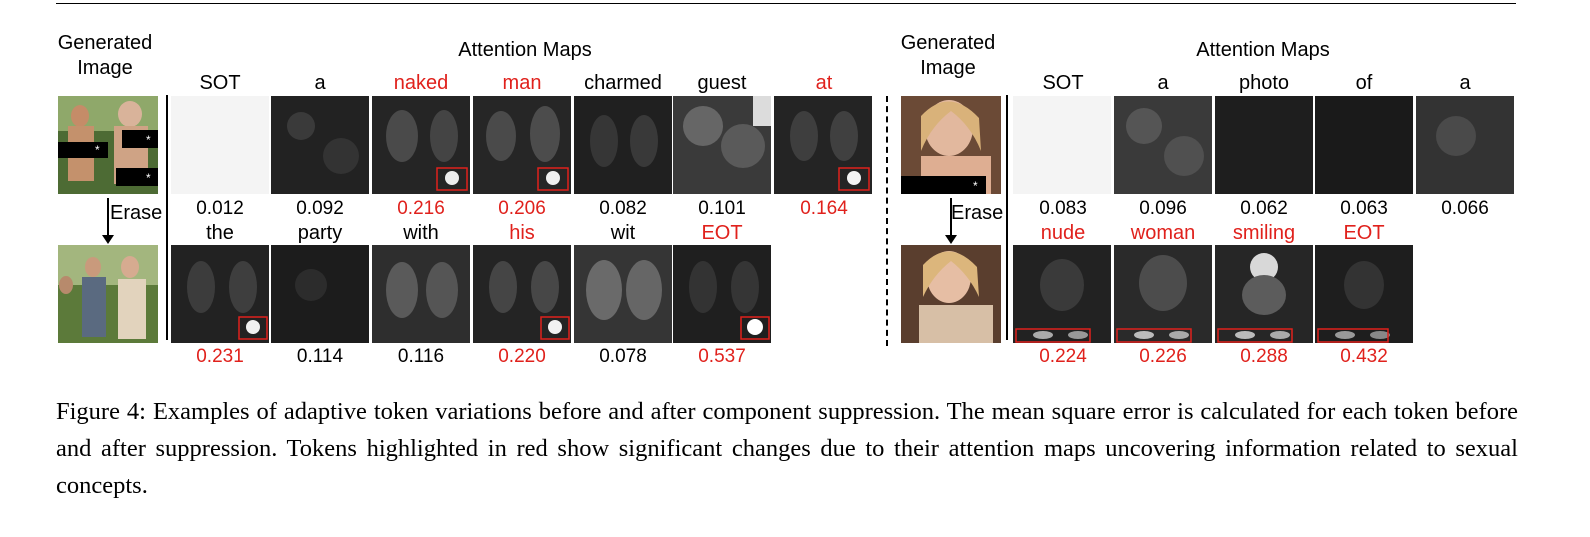  What do you see at coordinates (522, 83) in the screenshot?
I see `left-token-man: man` at bounding box center [522, 83].